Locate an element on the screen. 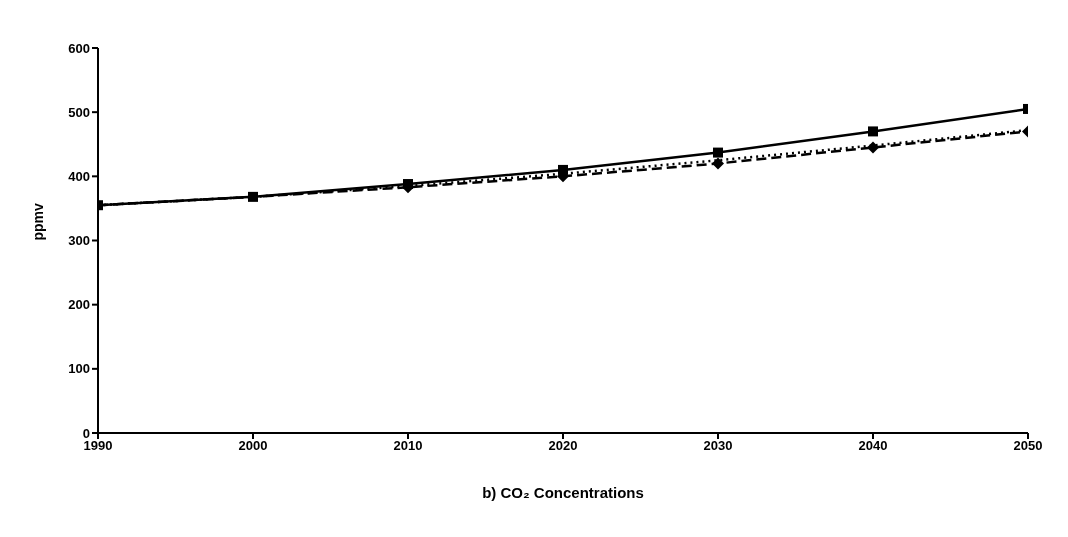  y-tick-label: 500 is located at coordinates (79, 112).